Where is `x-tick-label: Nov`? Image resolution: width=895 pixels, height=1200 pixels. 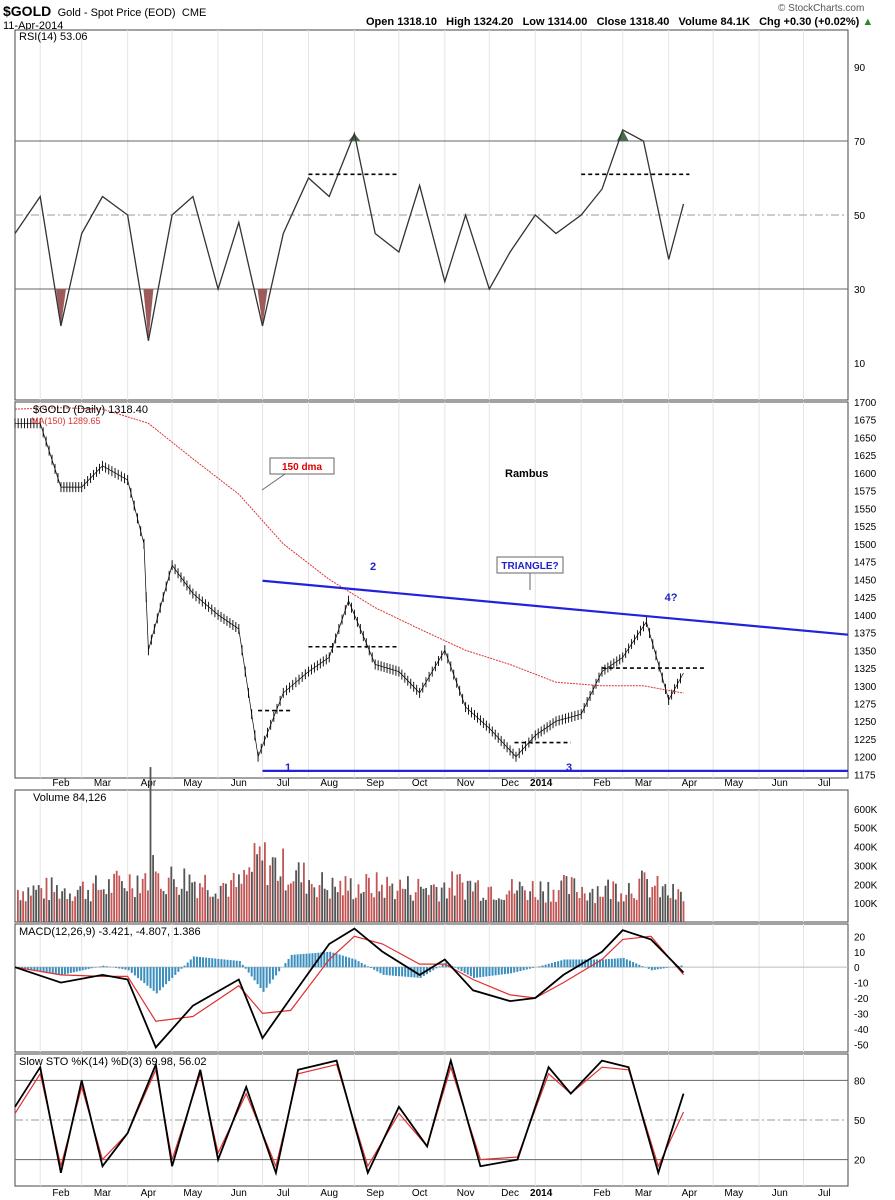
x-tick-label: Nov is located at coordinates (466, 783).